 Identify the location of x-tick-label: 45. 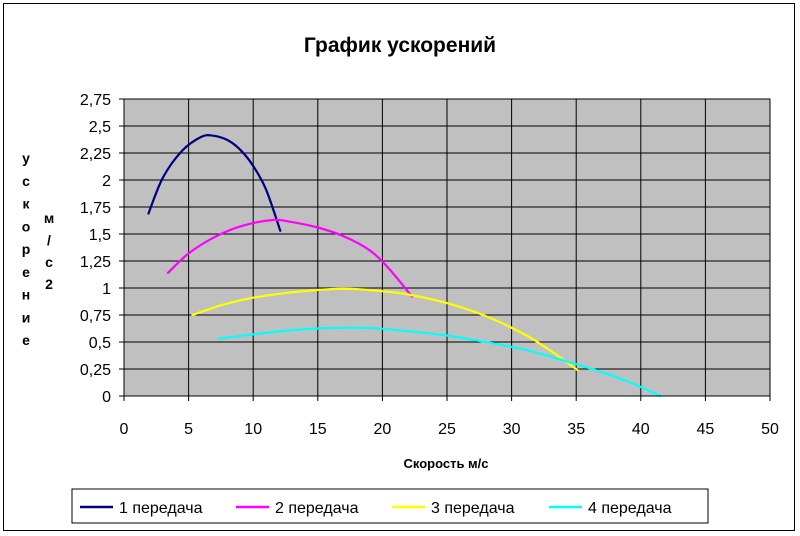
(706, 429).